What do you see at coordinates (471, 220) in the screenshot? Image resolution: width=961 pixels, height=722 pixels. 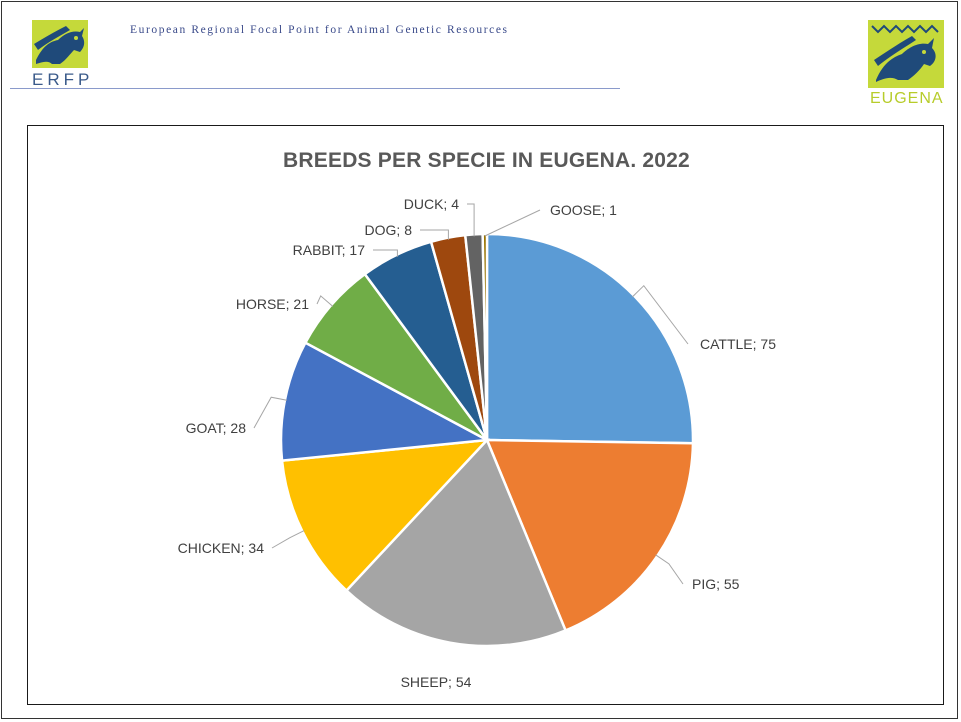 I see `leader-line-duck` at bounding box center [471, 220].